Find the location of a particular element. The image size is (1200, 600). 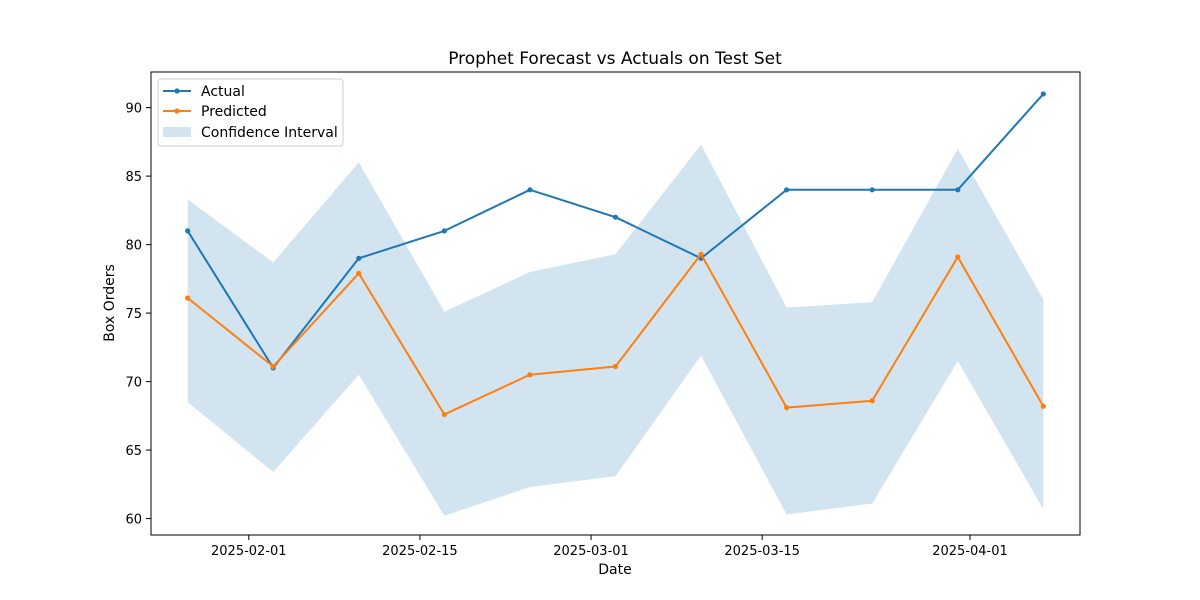

y-tick-label: 65 is located at coordinates (133, 451).